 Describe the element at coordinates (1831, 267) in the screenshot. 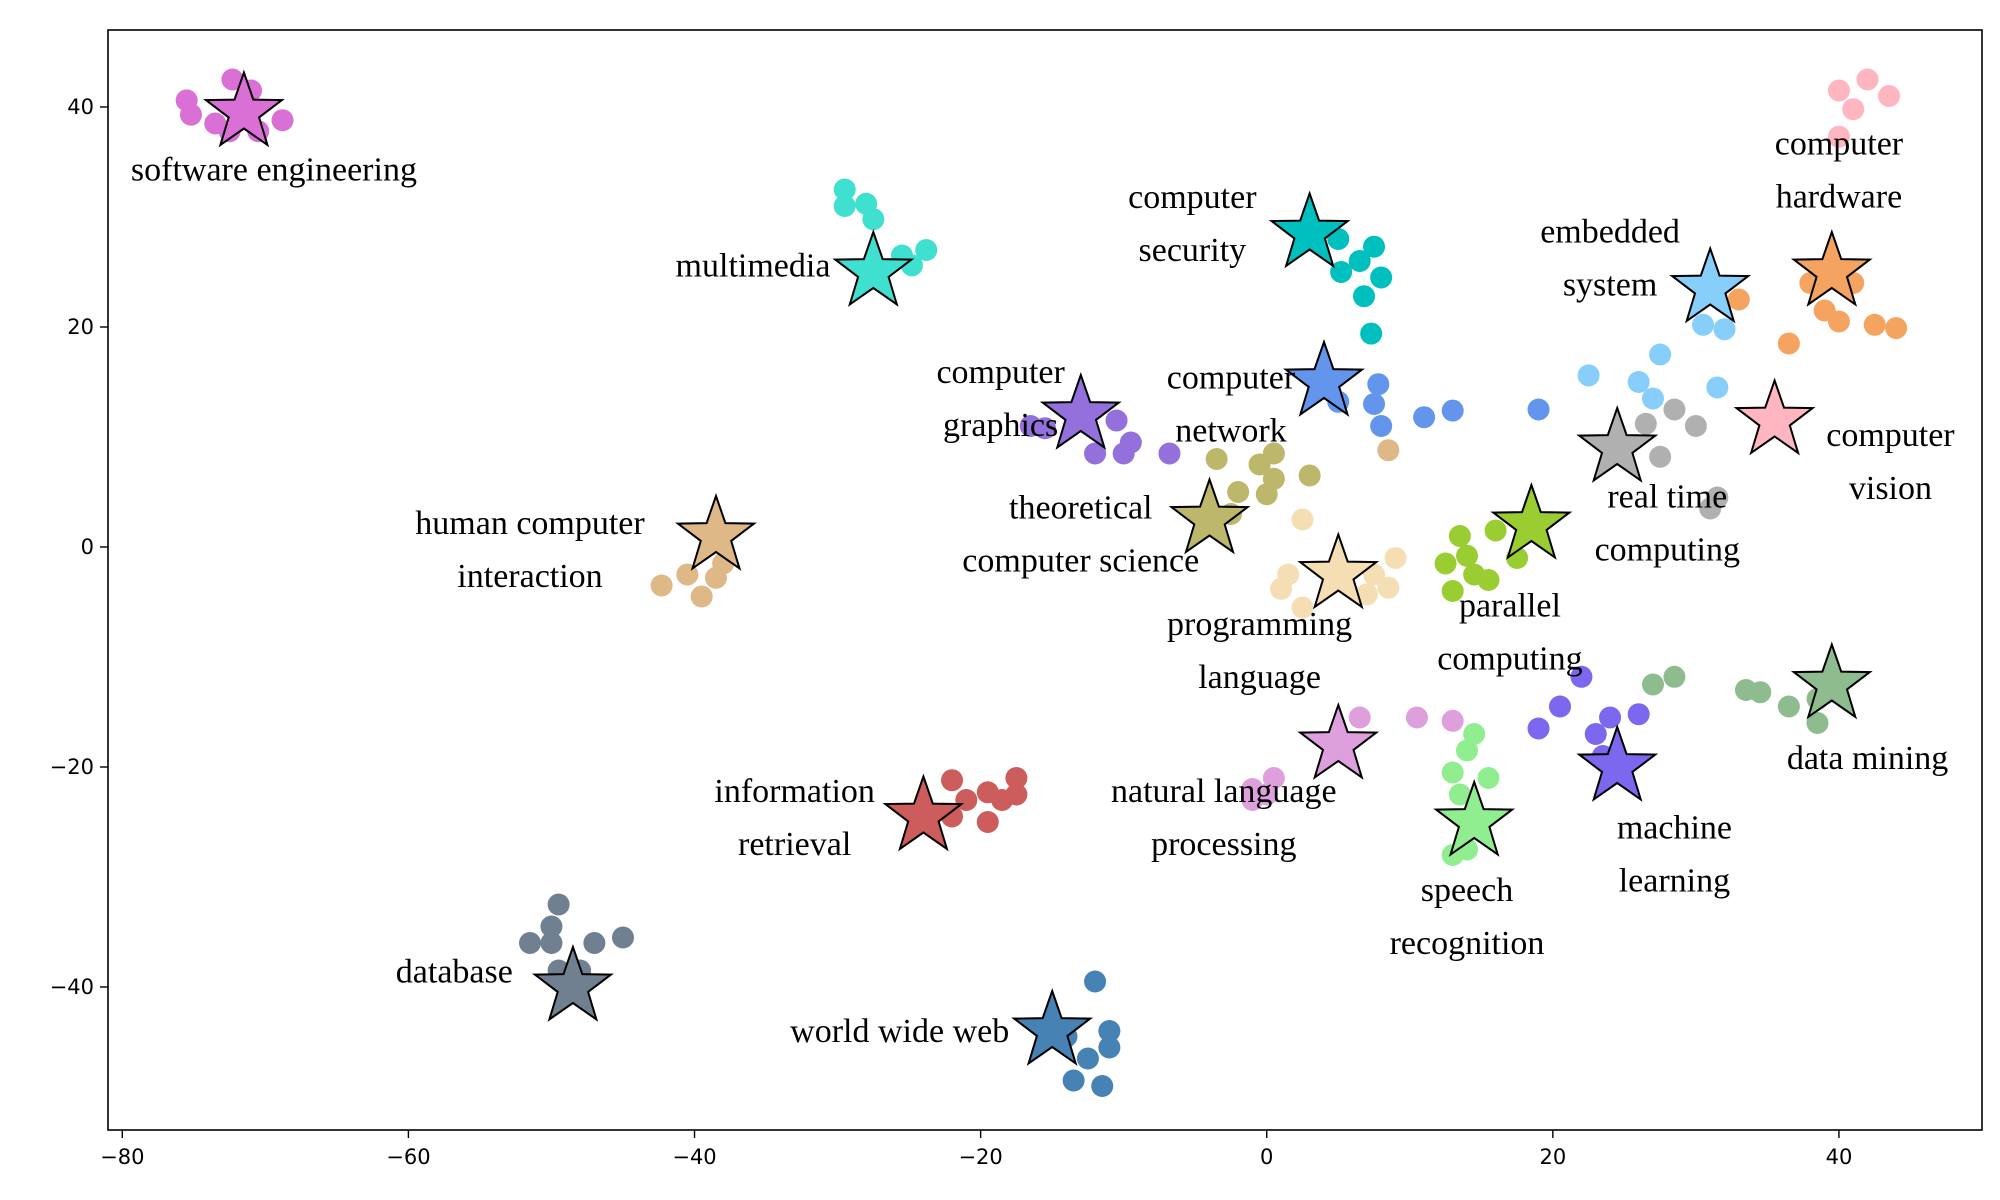

I see `centroid-star-computer-hardware` at that location.